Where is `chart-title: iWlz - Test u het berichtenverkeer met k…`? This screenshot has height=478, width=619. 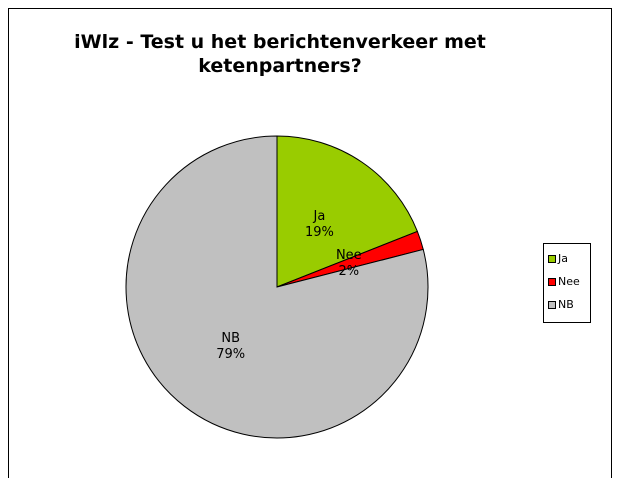 chart-title: iWlz - Test u het berichtenverkeer met k… is located at coordinates (280, 54).